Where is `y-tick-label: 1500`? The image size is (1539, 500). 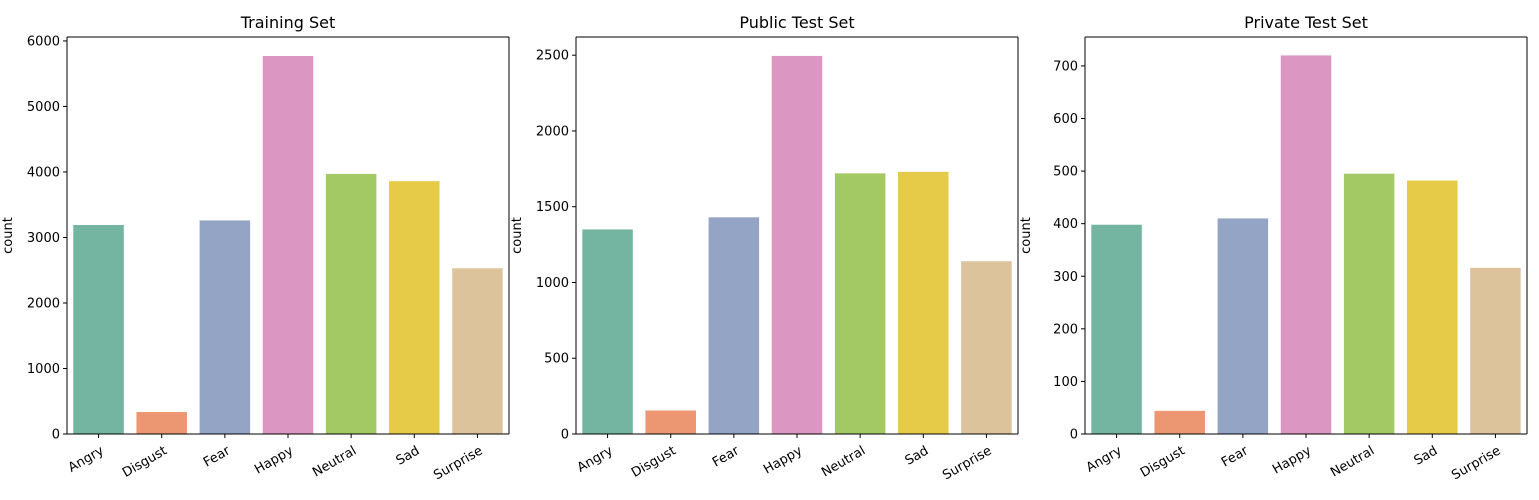
y-tick-label: 1500 is located at coordinates (552, 207).